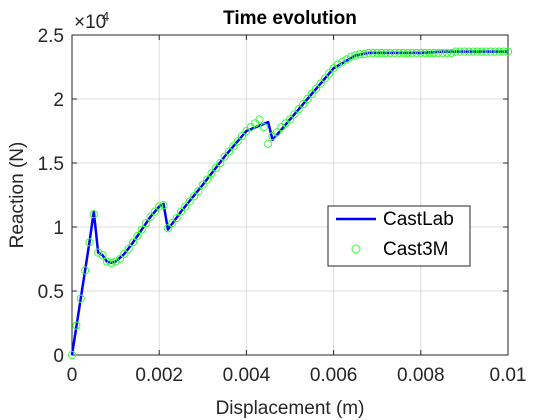 Image resolution: width=560 pixels, height=420 pixels. Describe the element at coordinates (51, 292) in the screenshot. I see `y-tick-label: 0.5` at that location.